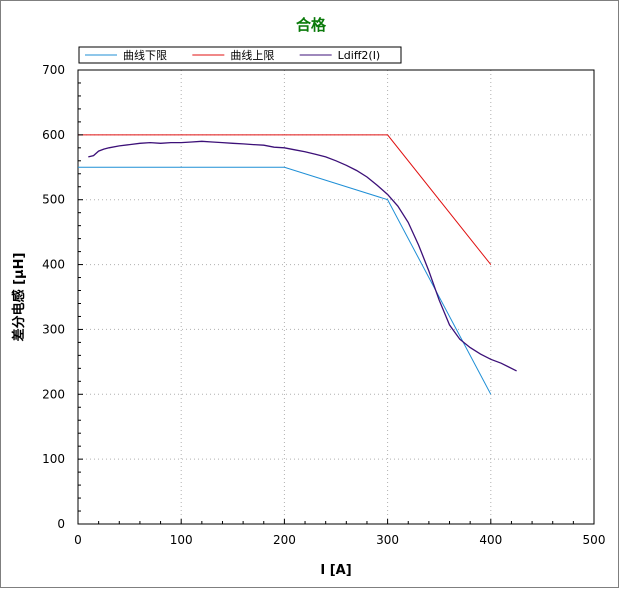 The width and height of the screenshot is (619, 589). I want to click on legend-label-2: 曲线上限, so click(252, 55).